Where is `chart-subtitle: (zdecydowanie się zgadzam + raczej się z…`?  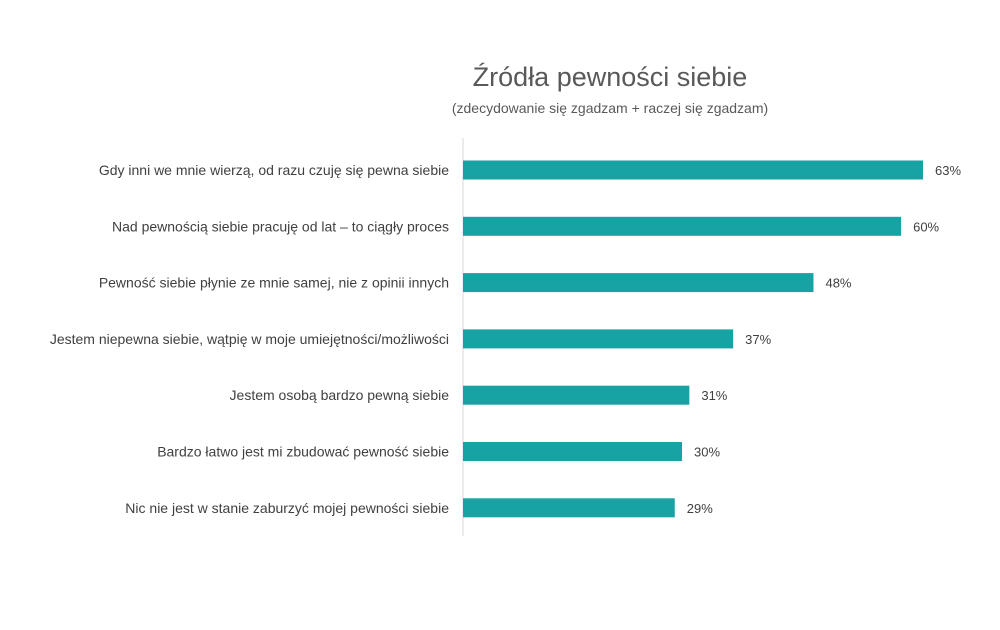
chart-subtitle: (zdecydowanie się zgadzam + raczej się z… is located at coordinates (610, 108).